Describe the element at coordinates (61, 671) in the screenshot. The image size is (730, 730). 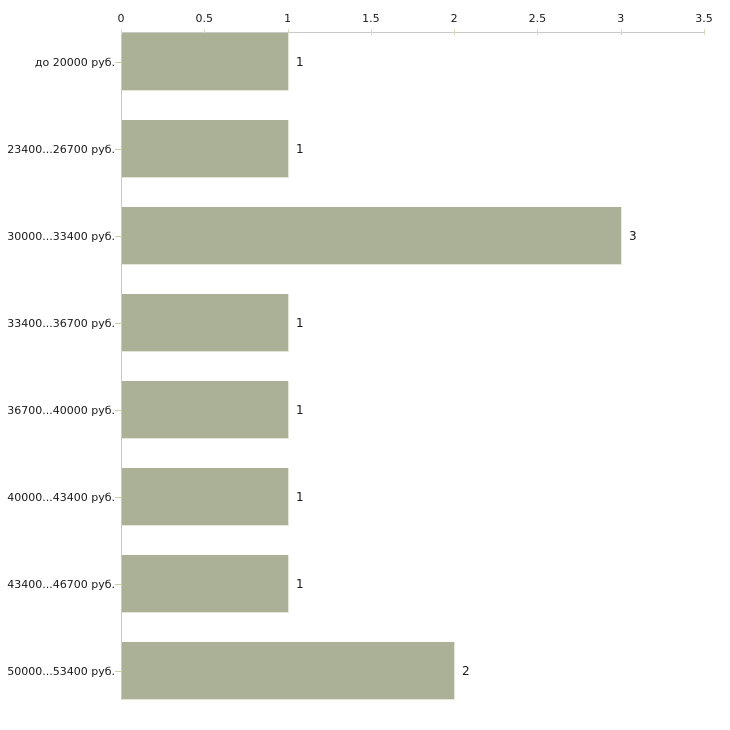
I see `category-label: 50000...53400 руб.` at that location.